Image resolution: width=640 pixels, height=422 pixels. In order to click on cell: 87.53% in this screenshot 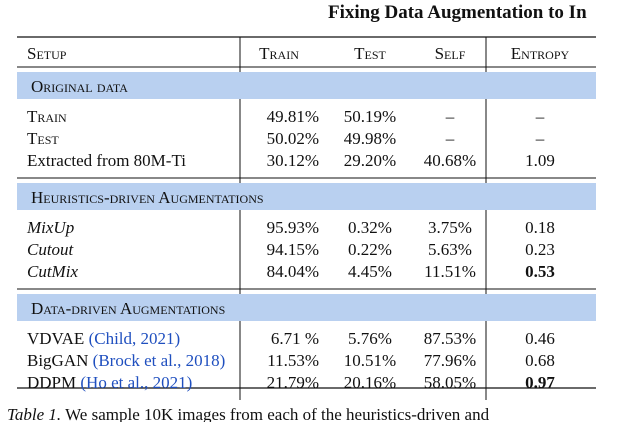, I will do `click(450, 338)`.